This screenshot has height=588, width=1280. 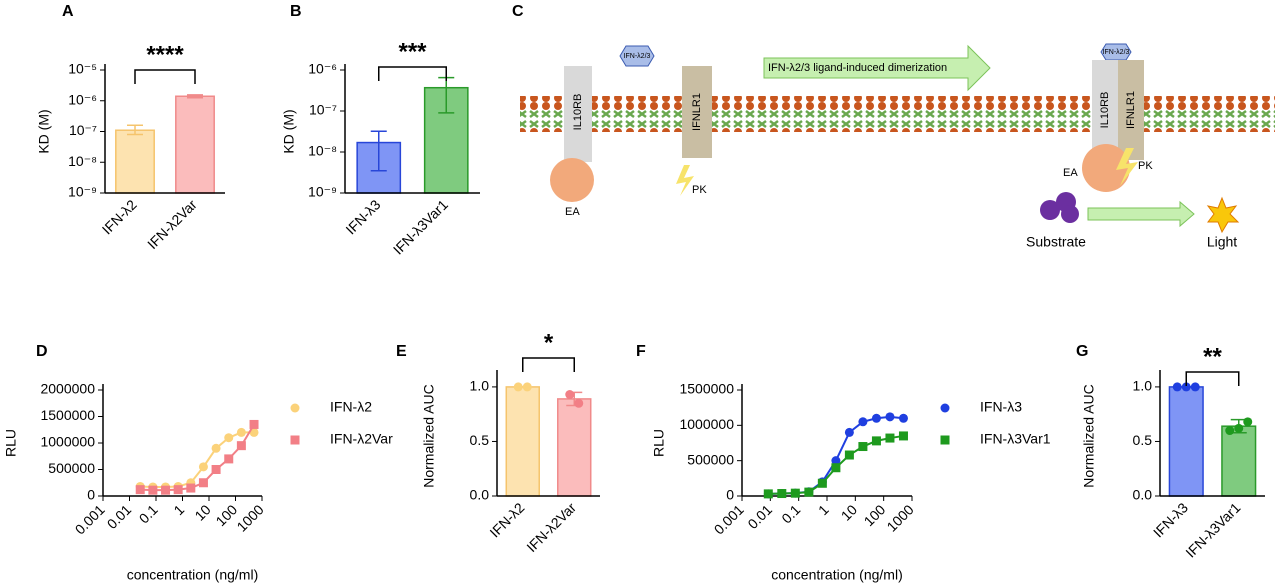 I want to click on x-tick-label: 0.001, so click(x=729, y=519).